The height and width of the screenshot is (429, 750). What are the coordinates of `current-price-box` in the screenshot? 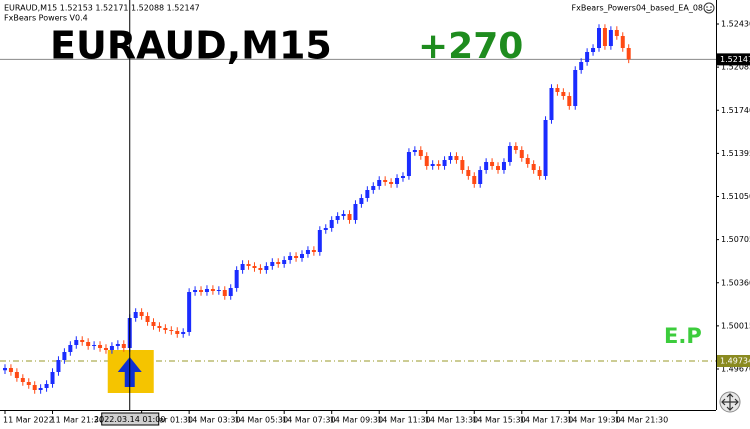 It's located at (733, 59).